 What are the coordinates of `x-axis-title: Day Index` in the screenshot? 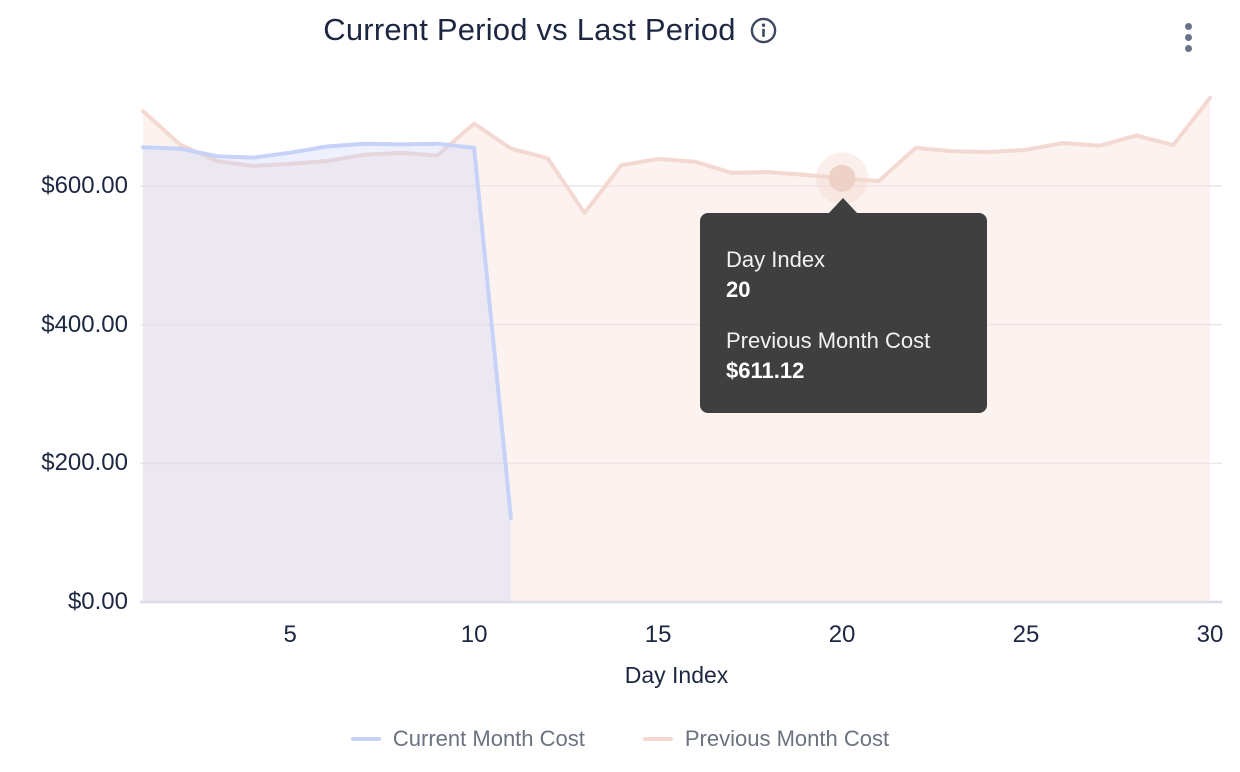 It's located at (676, 675).